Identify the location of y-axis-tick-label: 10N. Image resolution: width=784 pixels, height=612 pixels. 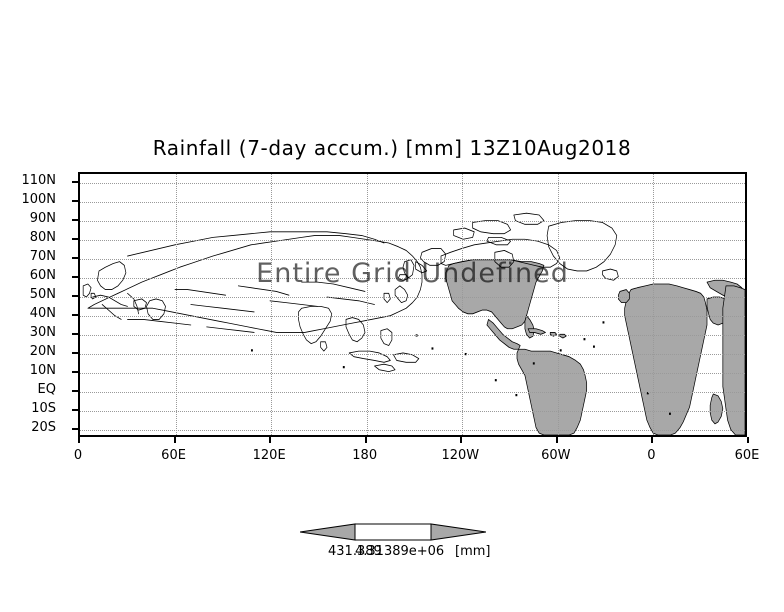
(42, 370).